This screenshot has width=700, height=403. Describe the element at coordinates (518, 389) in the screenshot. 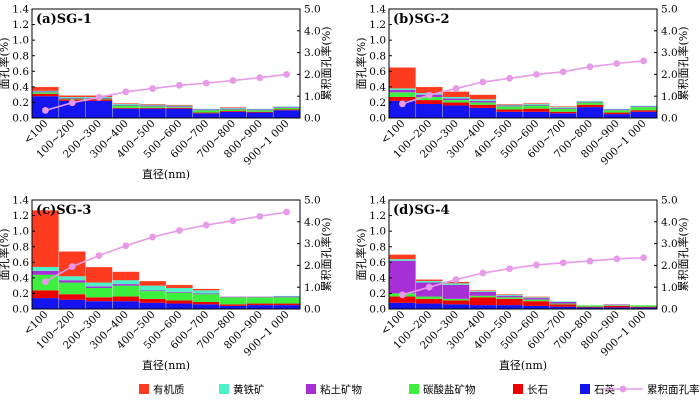

I see `legend-swatch` at that location.